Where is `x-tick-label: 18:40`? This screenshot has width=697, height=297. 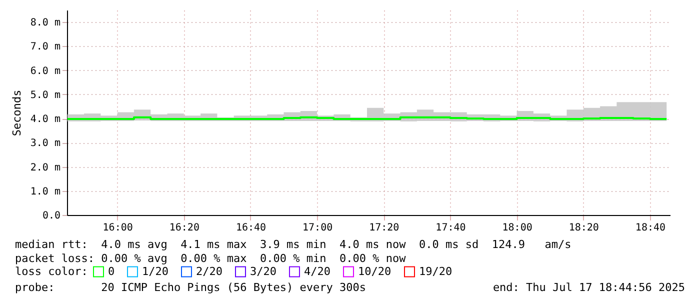 x-tick-label: 18:40 is located at coordinates (650, 228).